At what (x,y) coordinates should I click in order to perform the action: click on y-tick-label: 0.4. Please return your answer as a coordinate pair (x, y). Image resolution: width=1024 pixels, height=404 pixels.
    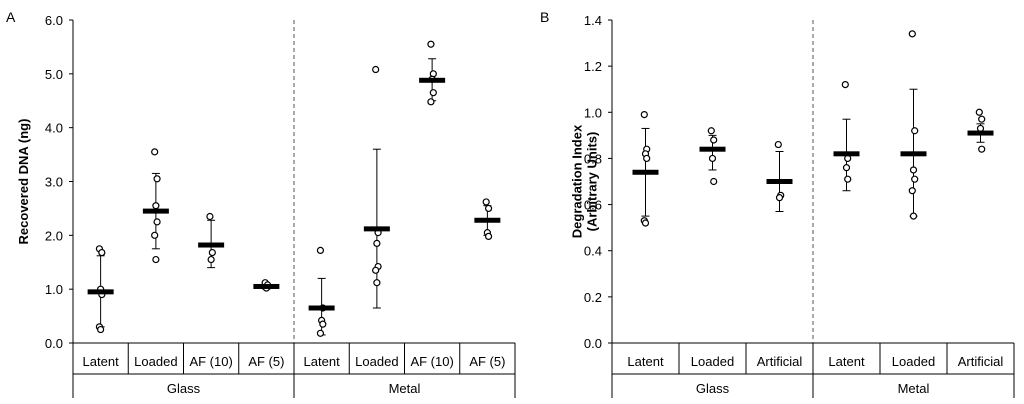
    Looking at the image, I should click on (593, 251).